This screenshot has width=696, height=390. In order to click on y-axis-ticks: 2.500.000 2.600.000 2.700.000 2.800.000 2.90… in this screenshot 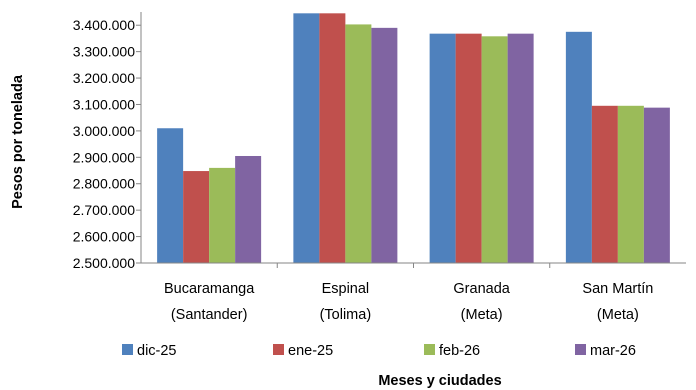, I will do `click(107, 144)`.